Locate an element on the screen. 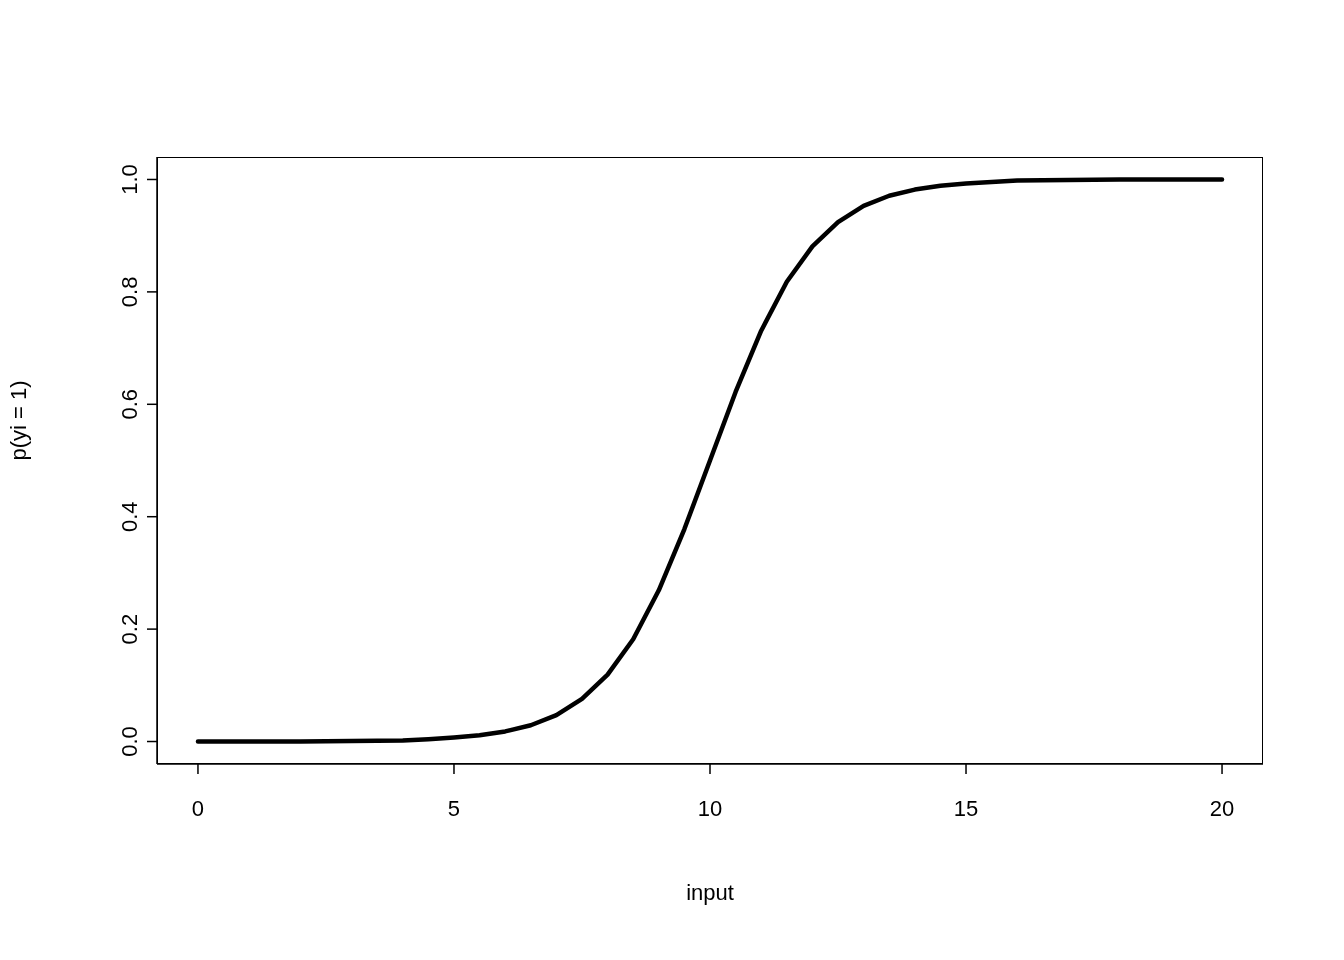 This screenshot has width=1344, height=960. y-axis-title: p(yi = 1) is located at coordinates (18, 420).